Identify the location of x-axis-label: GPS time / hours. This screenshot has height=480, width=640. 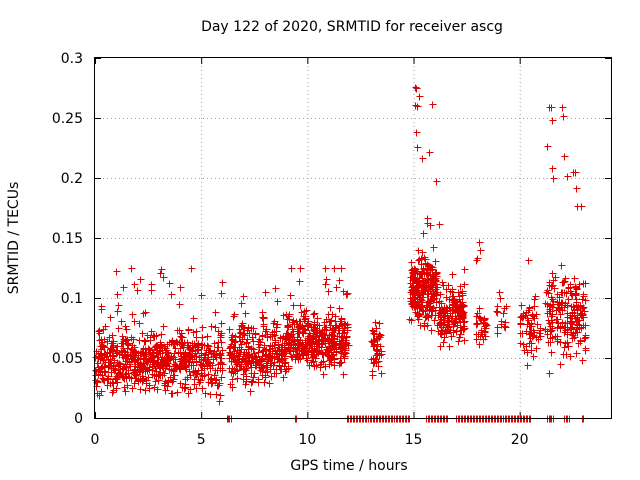
(348, 466).